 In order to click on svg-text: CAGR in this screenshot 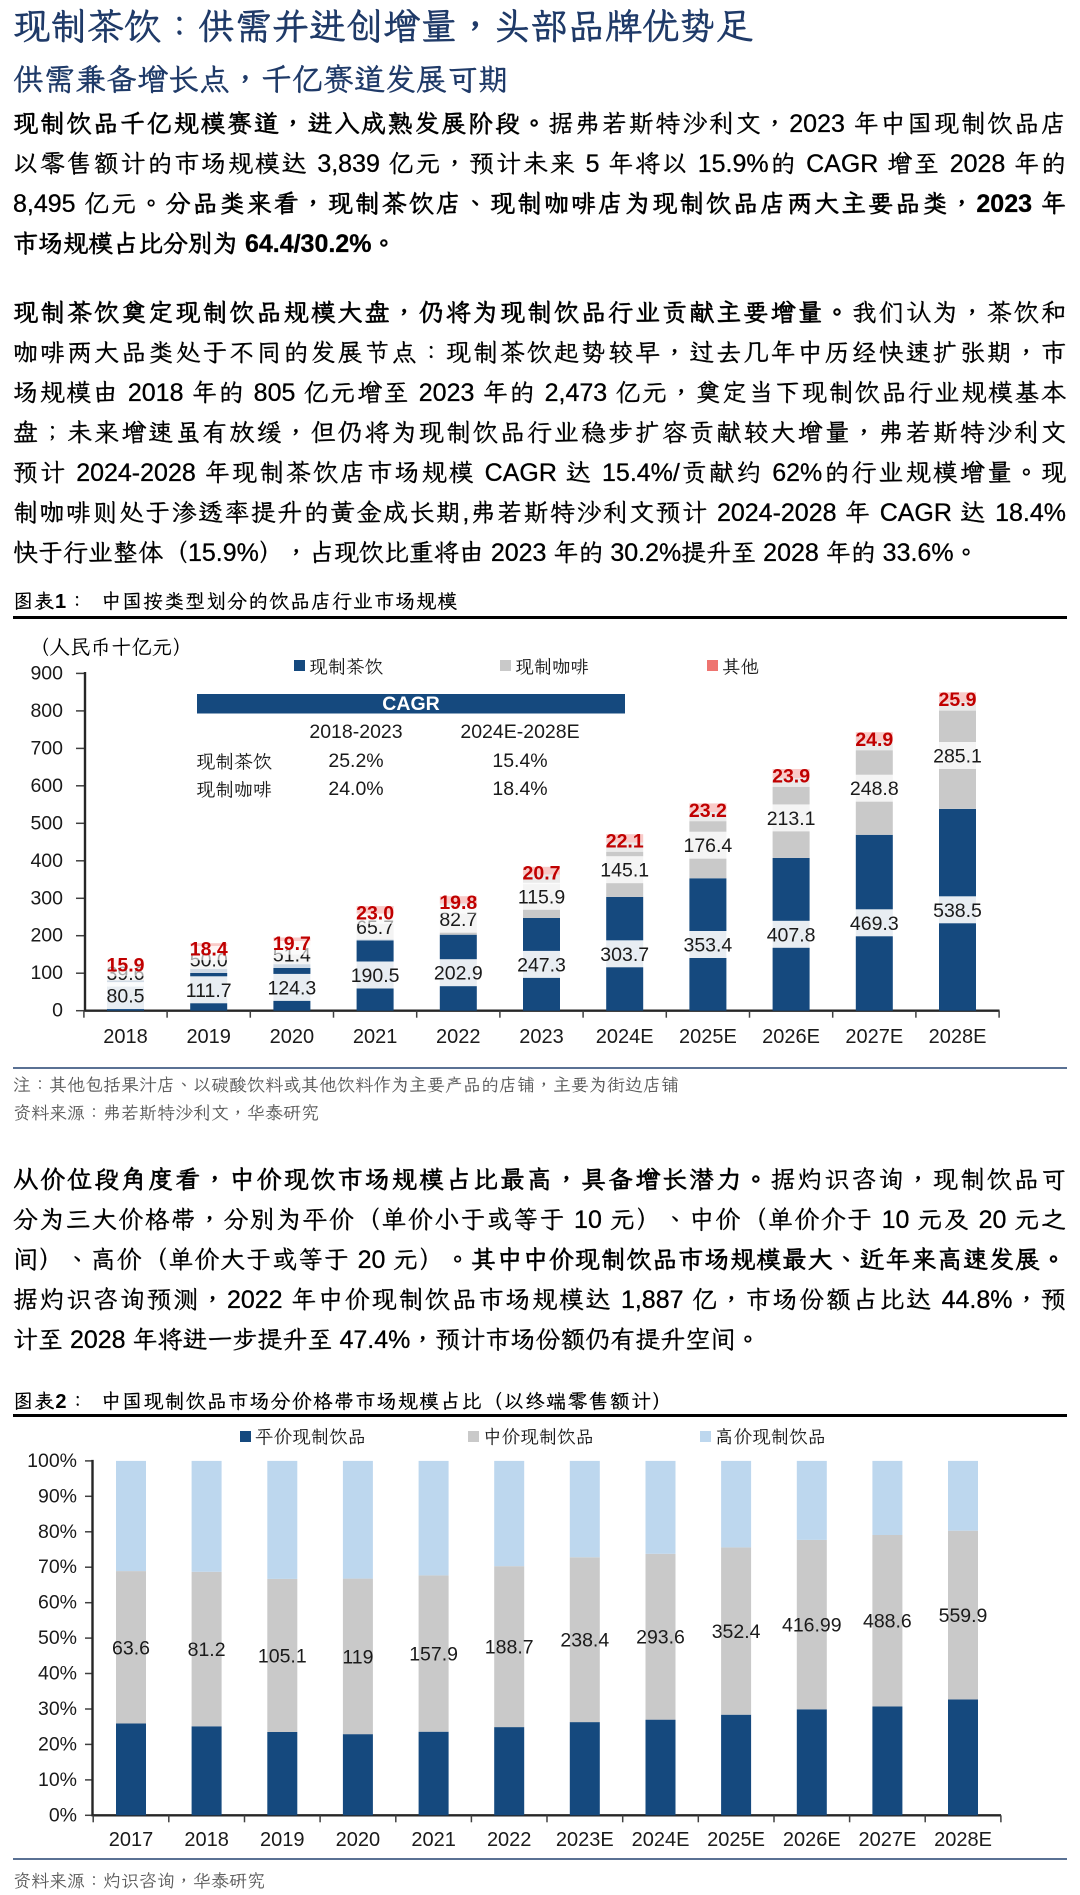, I will do `click(410, 704)`.